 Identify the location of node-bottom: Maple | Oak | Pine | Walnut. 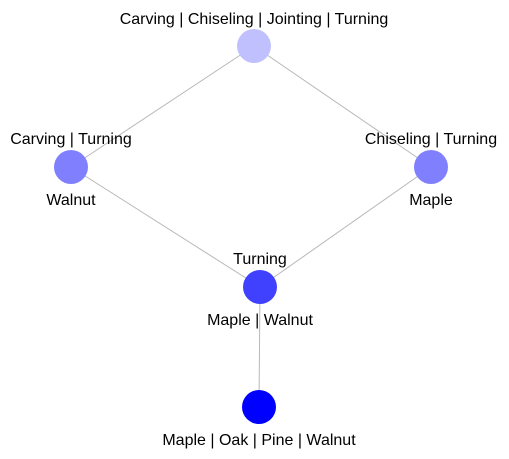
(259, 419).